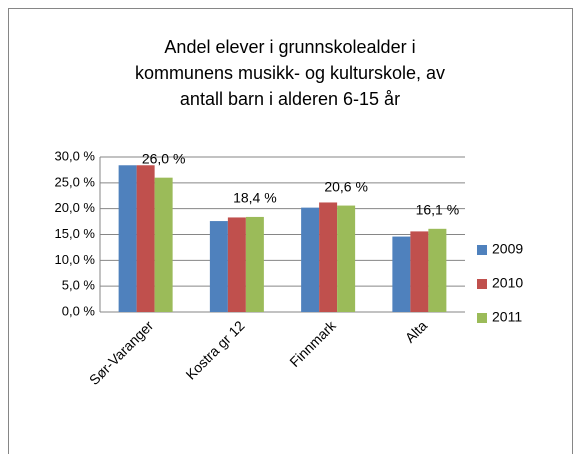 Image resolution: width=581 pixels, height=454 pixels. I want to click on y-tick-label: 25,0 %, so click(75, 181).